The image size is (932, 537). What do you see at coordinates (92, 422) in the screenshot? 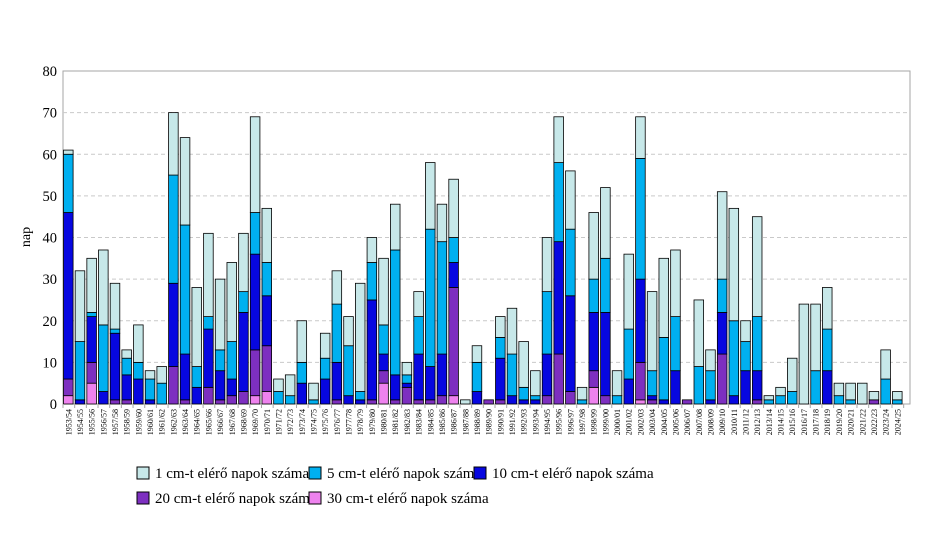
I see `x-tick-label: 1955/56` at bounding box center [92, 422].